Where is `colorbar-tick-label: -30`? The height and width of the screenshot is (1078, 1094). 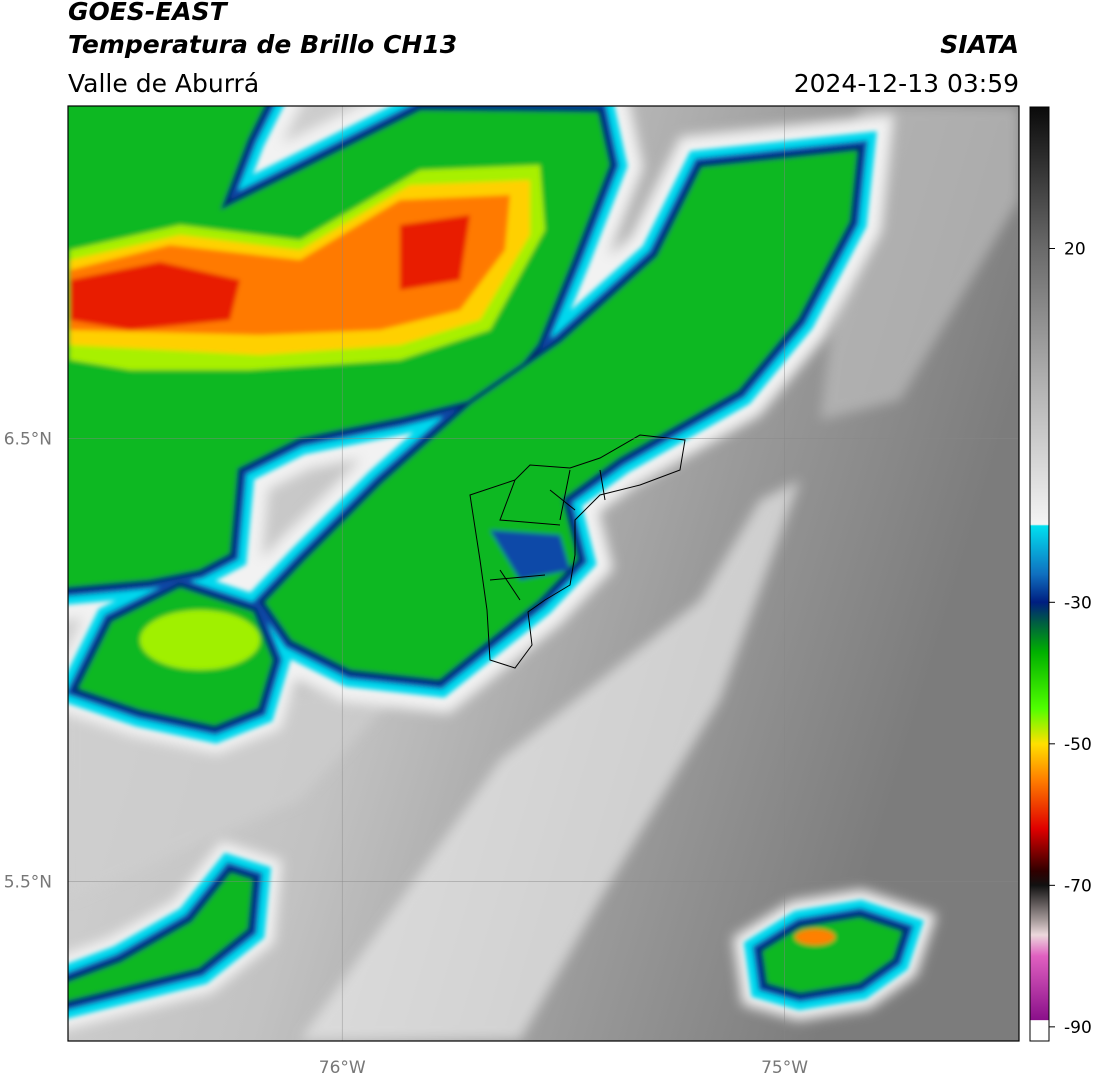
colorbar-tick-label: -30 is located at coordinates (1078, 603).